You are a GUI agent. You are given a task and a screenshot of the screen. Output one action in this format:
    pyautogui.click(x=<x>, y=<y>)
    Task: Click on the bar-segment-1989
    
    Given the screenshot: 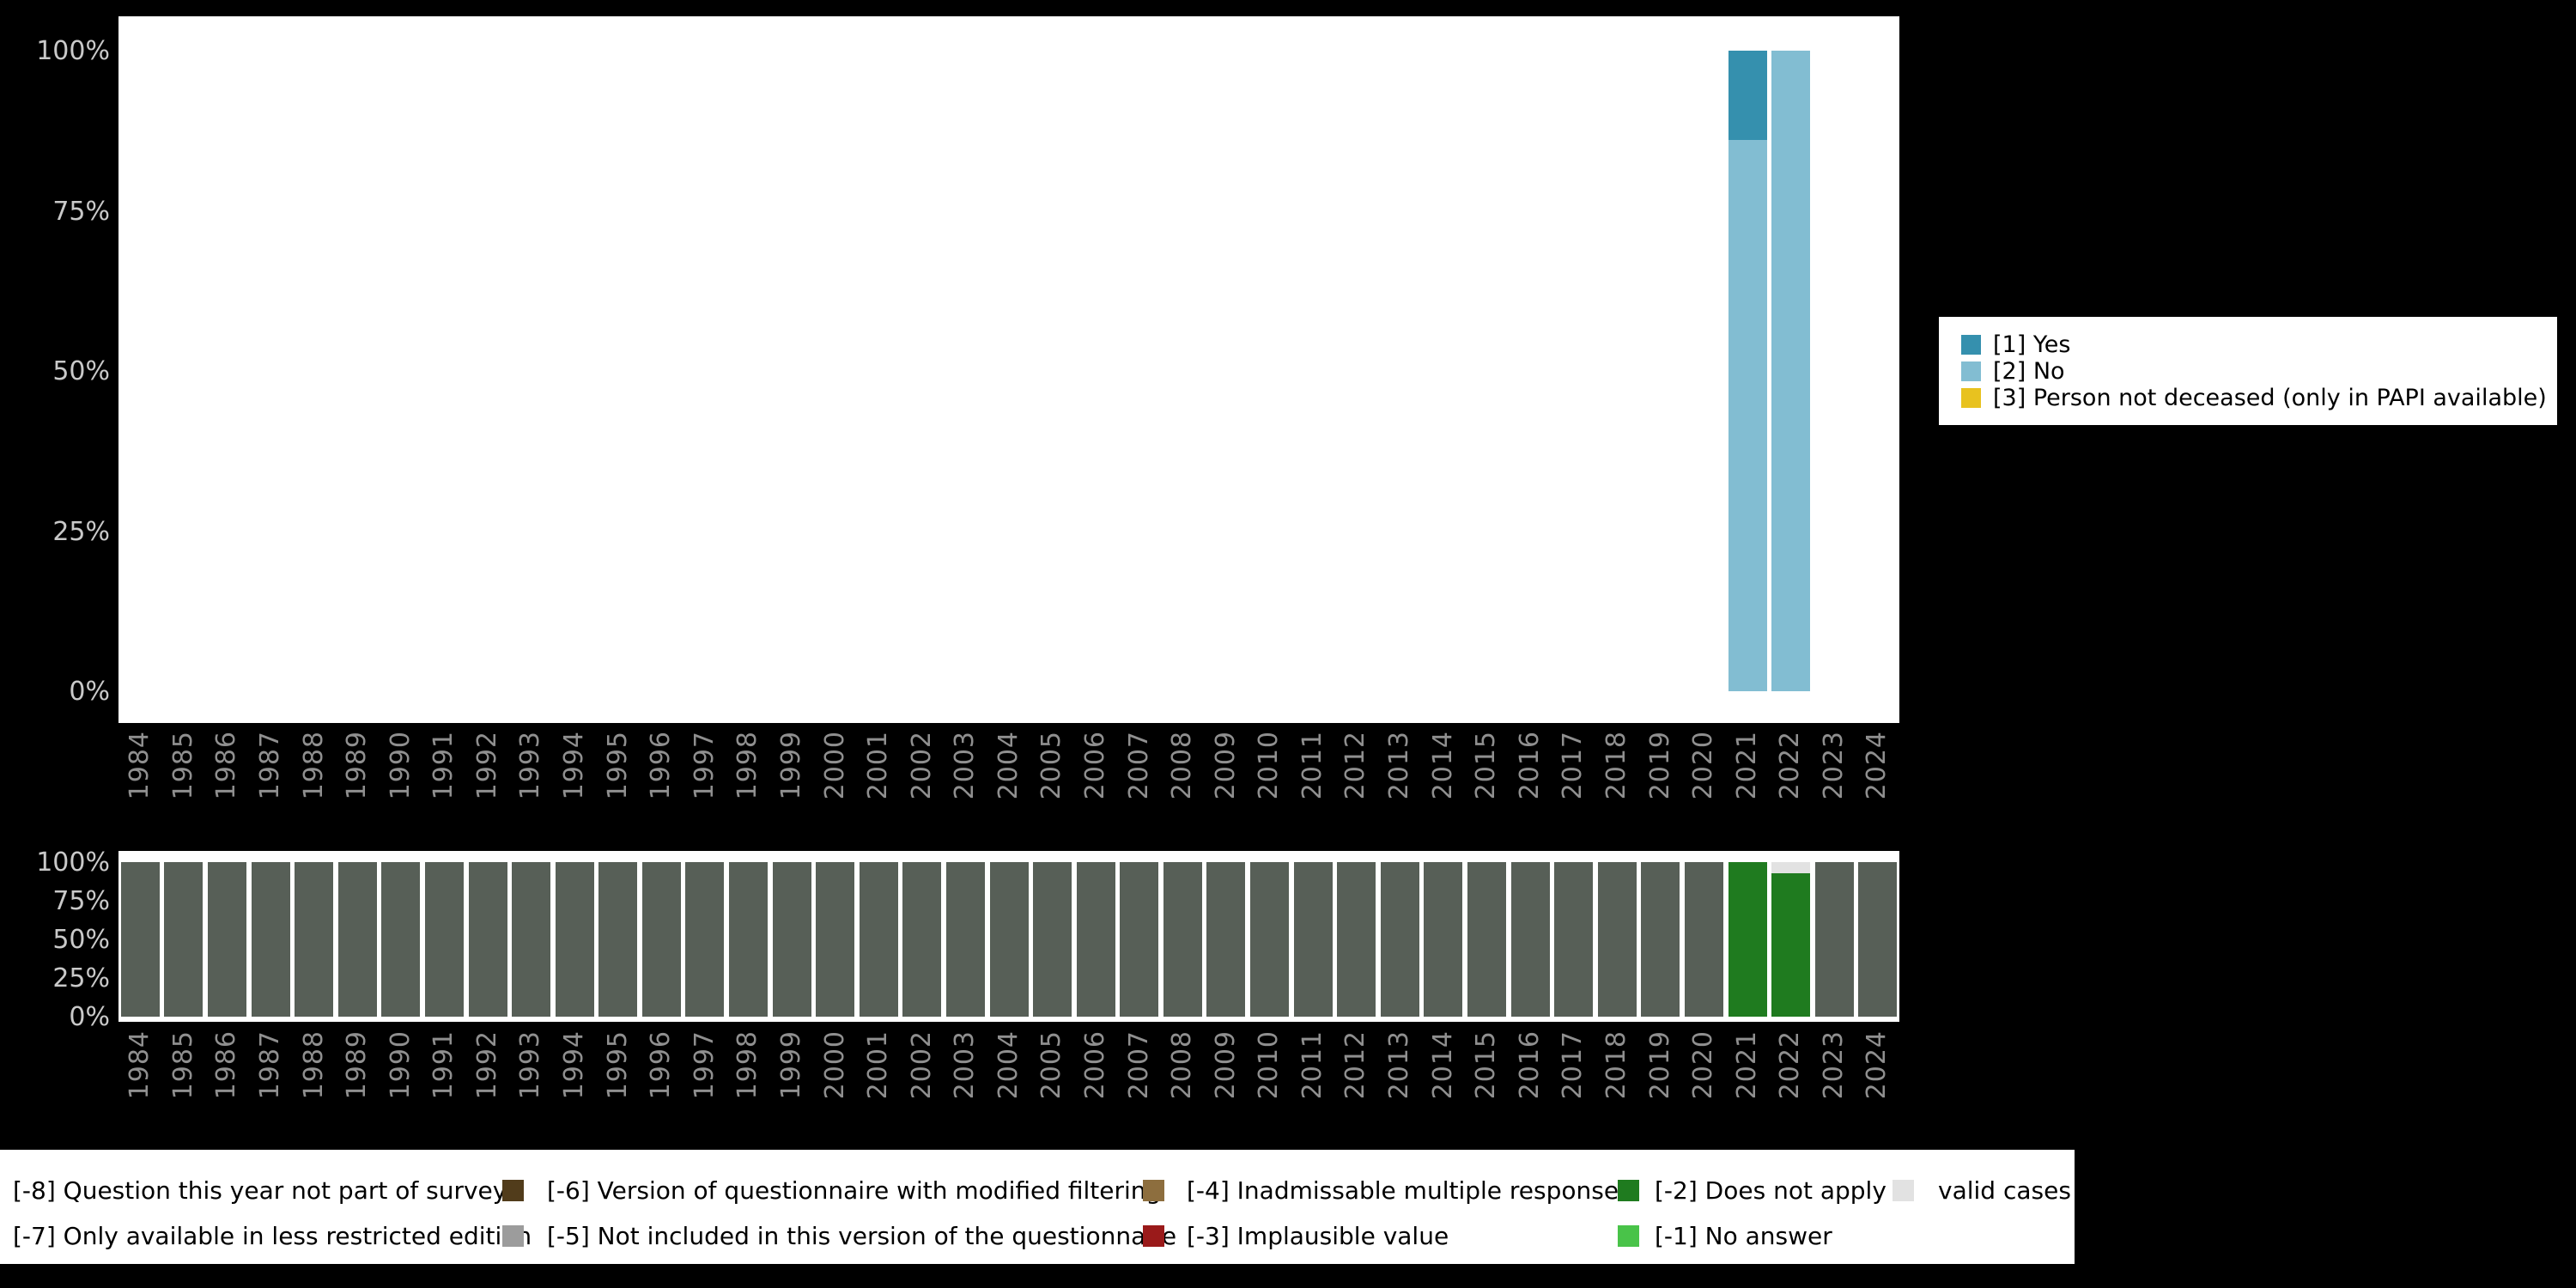 What is the action you would take?
    pyautogui.click(x=357, y=940)
    